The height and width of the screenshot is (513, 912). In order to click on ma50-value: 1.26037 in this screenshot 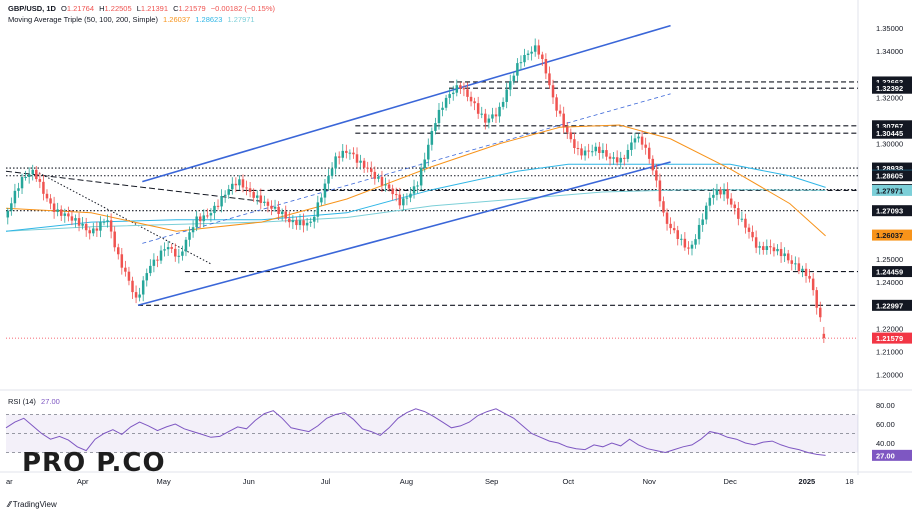, I will do `click(177, 19)`.